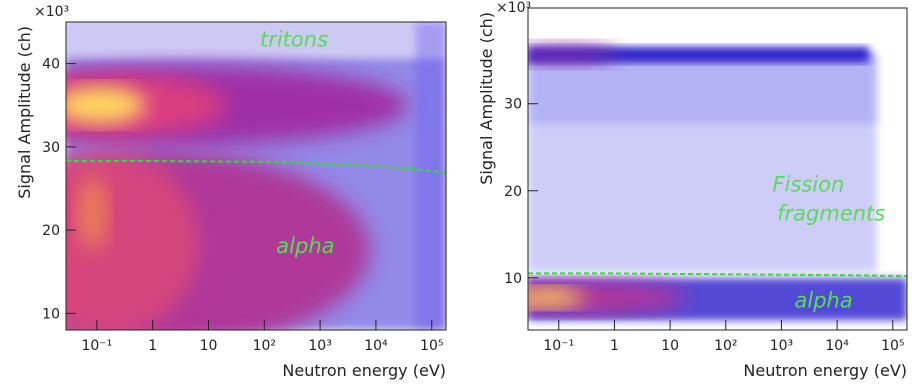 The image size is (912, 390). I want to click on annotation: tritons, so click(294, 40).